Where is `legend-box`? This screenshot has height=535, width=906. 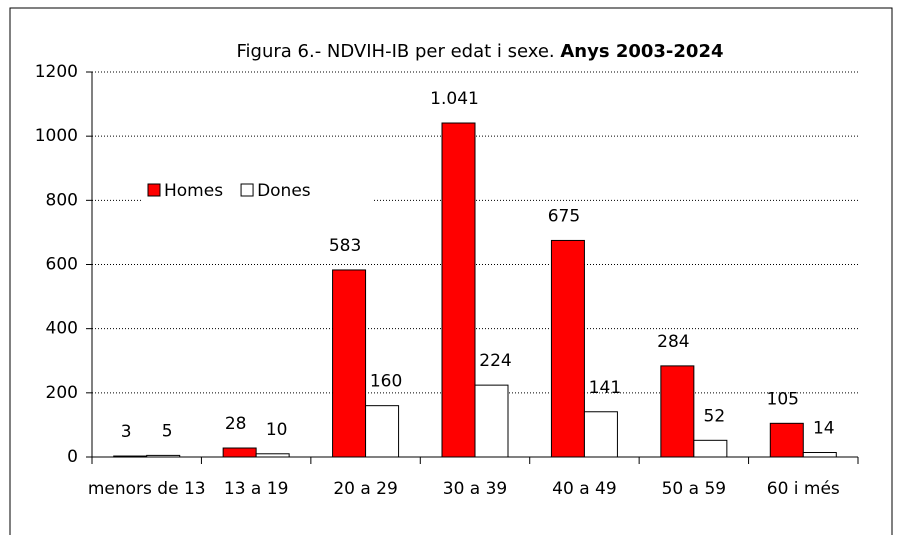
legend-box is located at coordinates (258, 190).